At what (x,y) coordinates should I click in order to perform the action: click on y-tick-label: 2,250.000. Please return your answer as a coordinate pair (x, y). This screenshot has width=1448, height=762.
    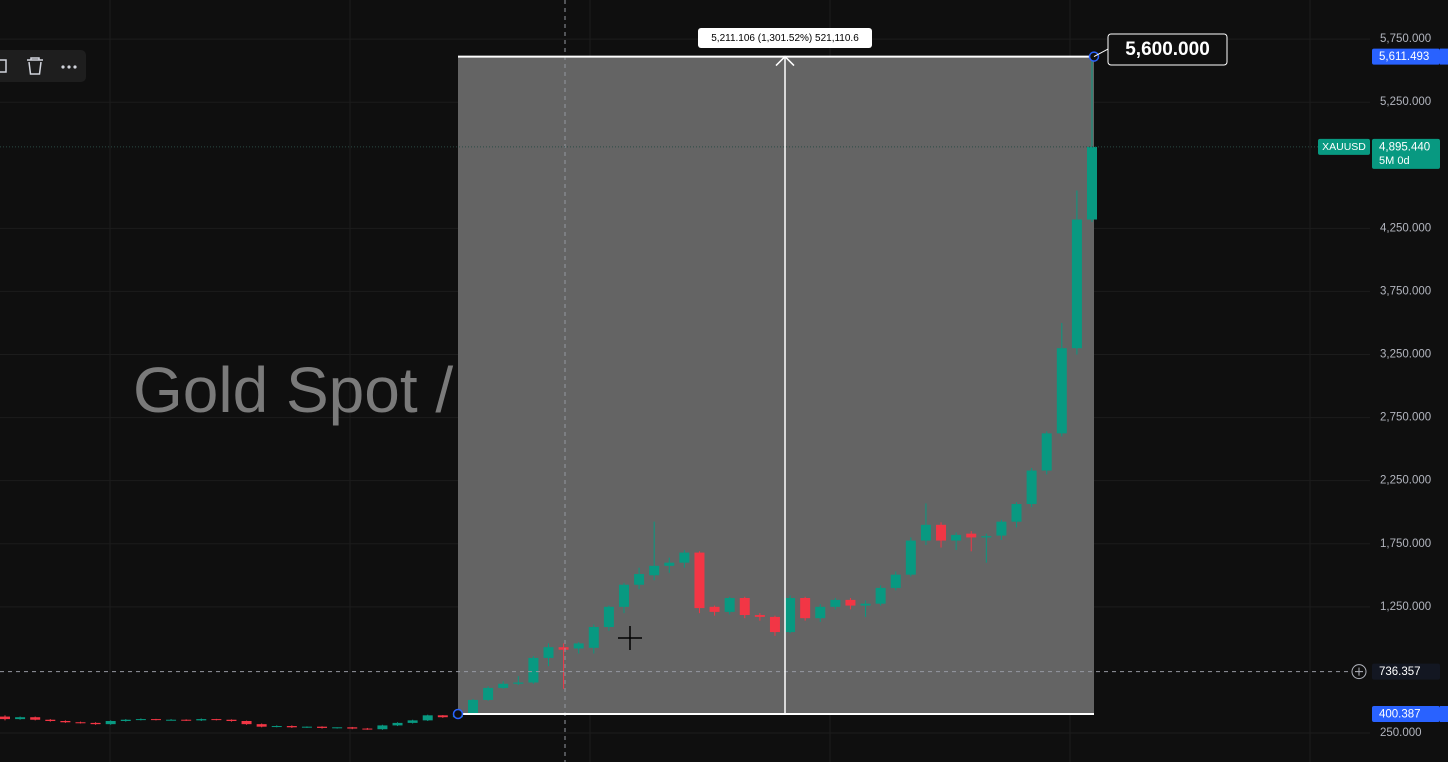
    Looking at the image, I should click on (1405, 481).